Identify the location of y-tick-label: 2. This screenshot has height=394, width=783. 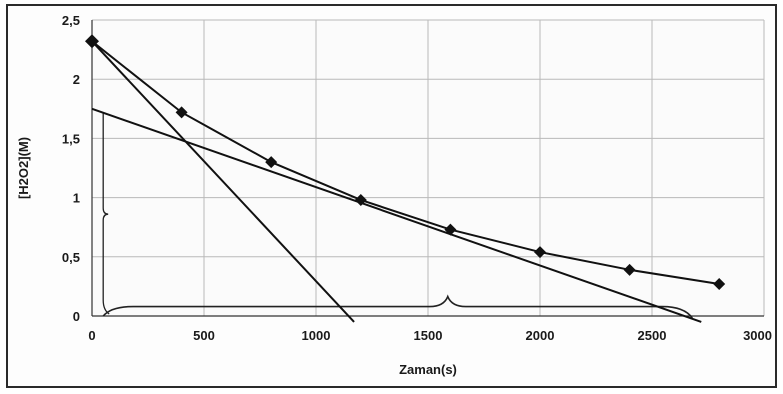
(76, 79).